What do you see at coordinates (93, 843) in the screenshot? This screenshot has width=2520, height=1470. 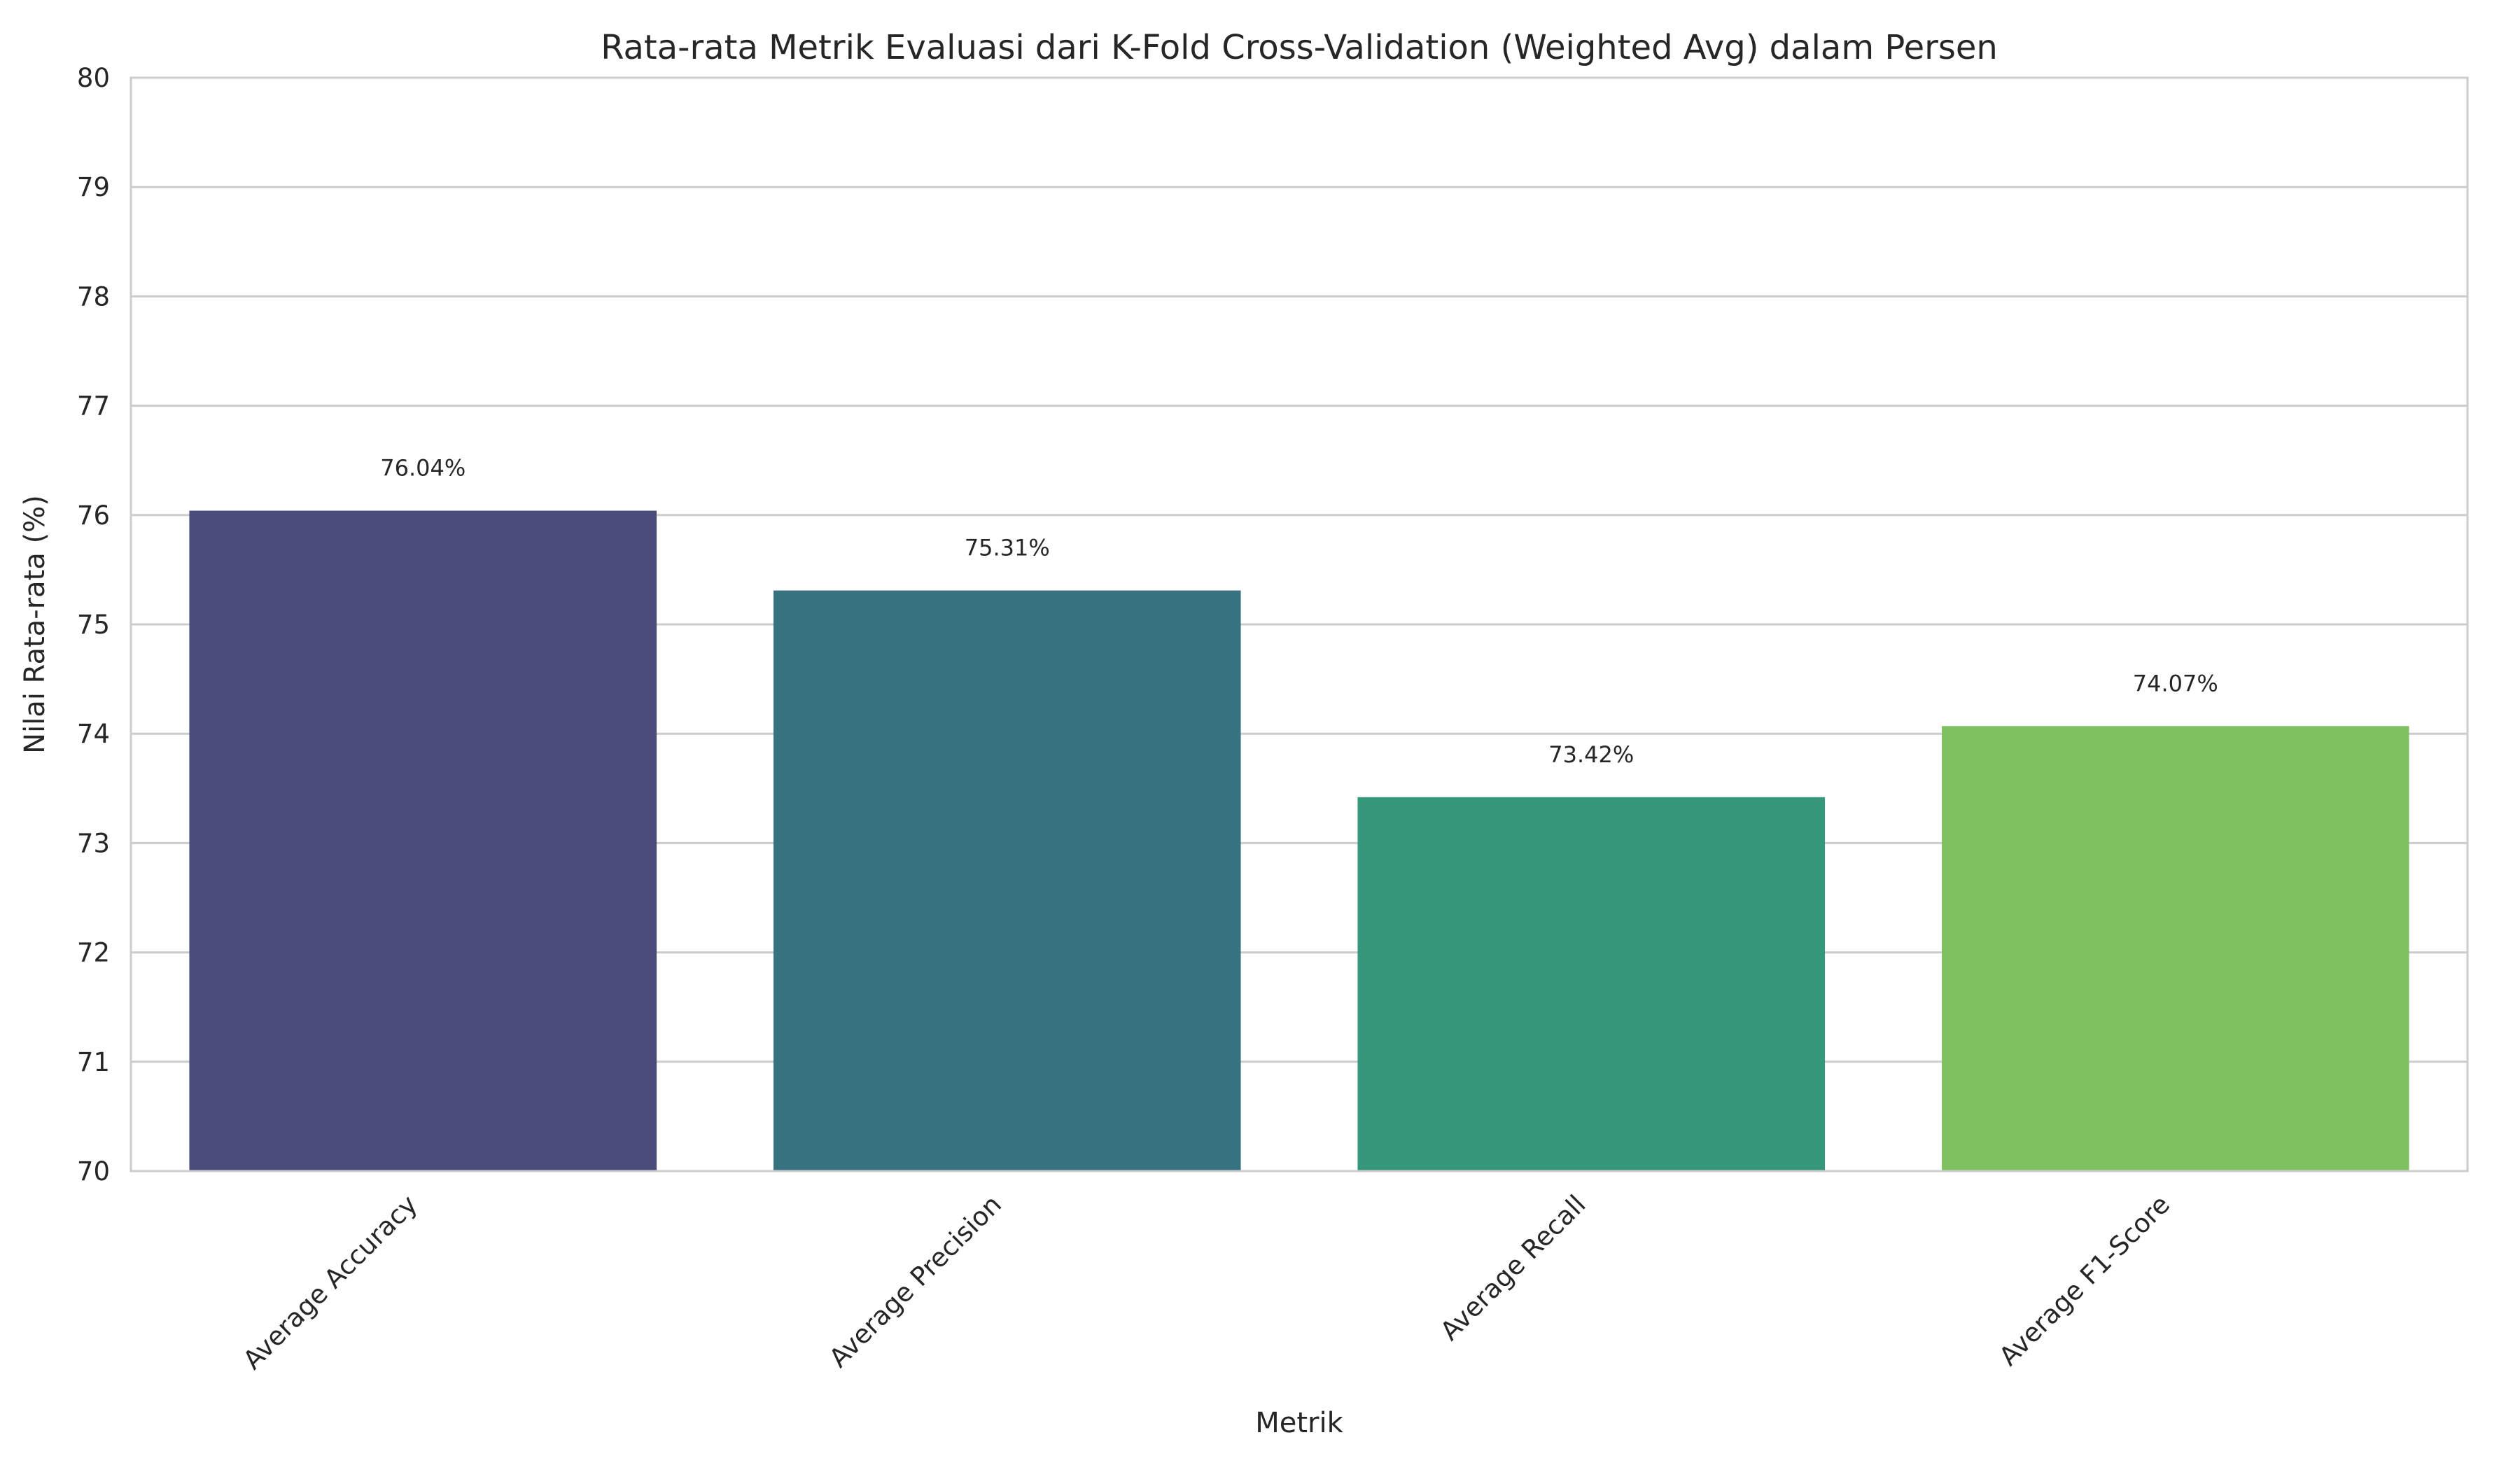 I see `y-tick-label: 73` at bounding box center [93, 843].